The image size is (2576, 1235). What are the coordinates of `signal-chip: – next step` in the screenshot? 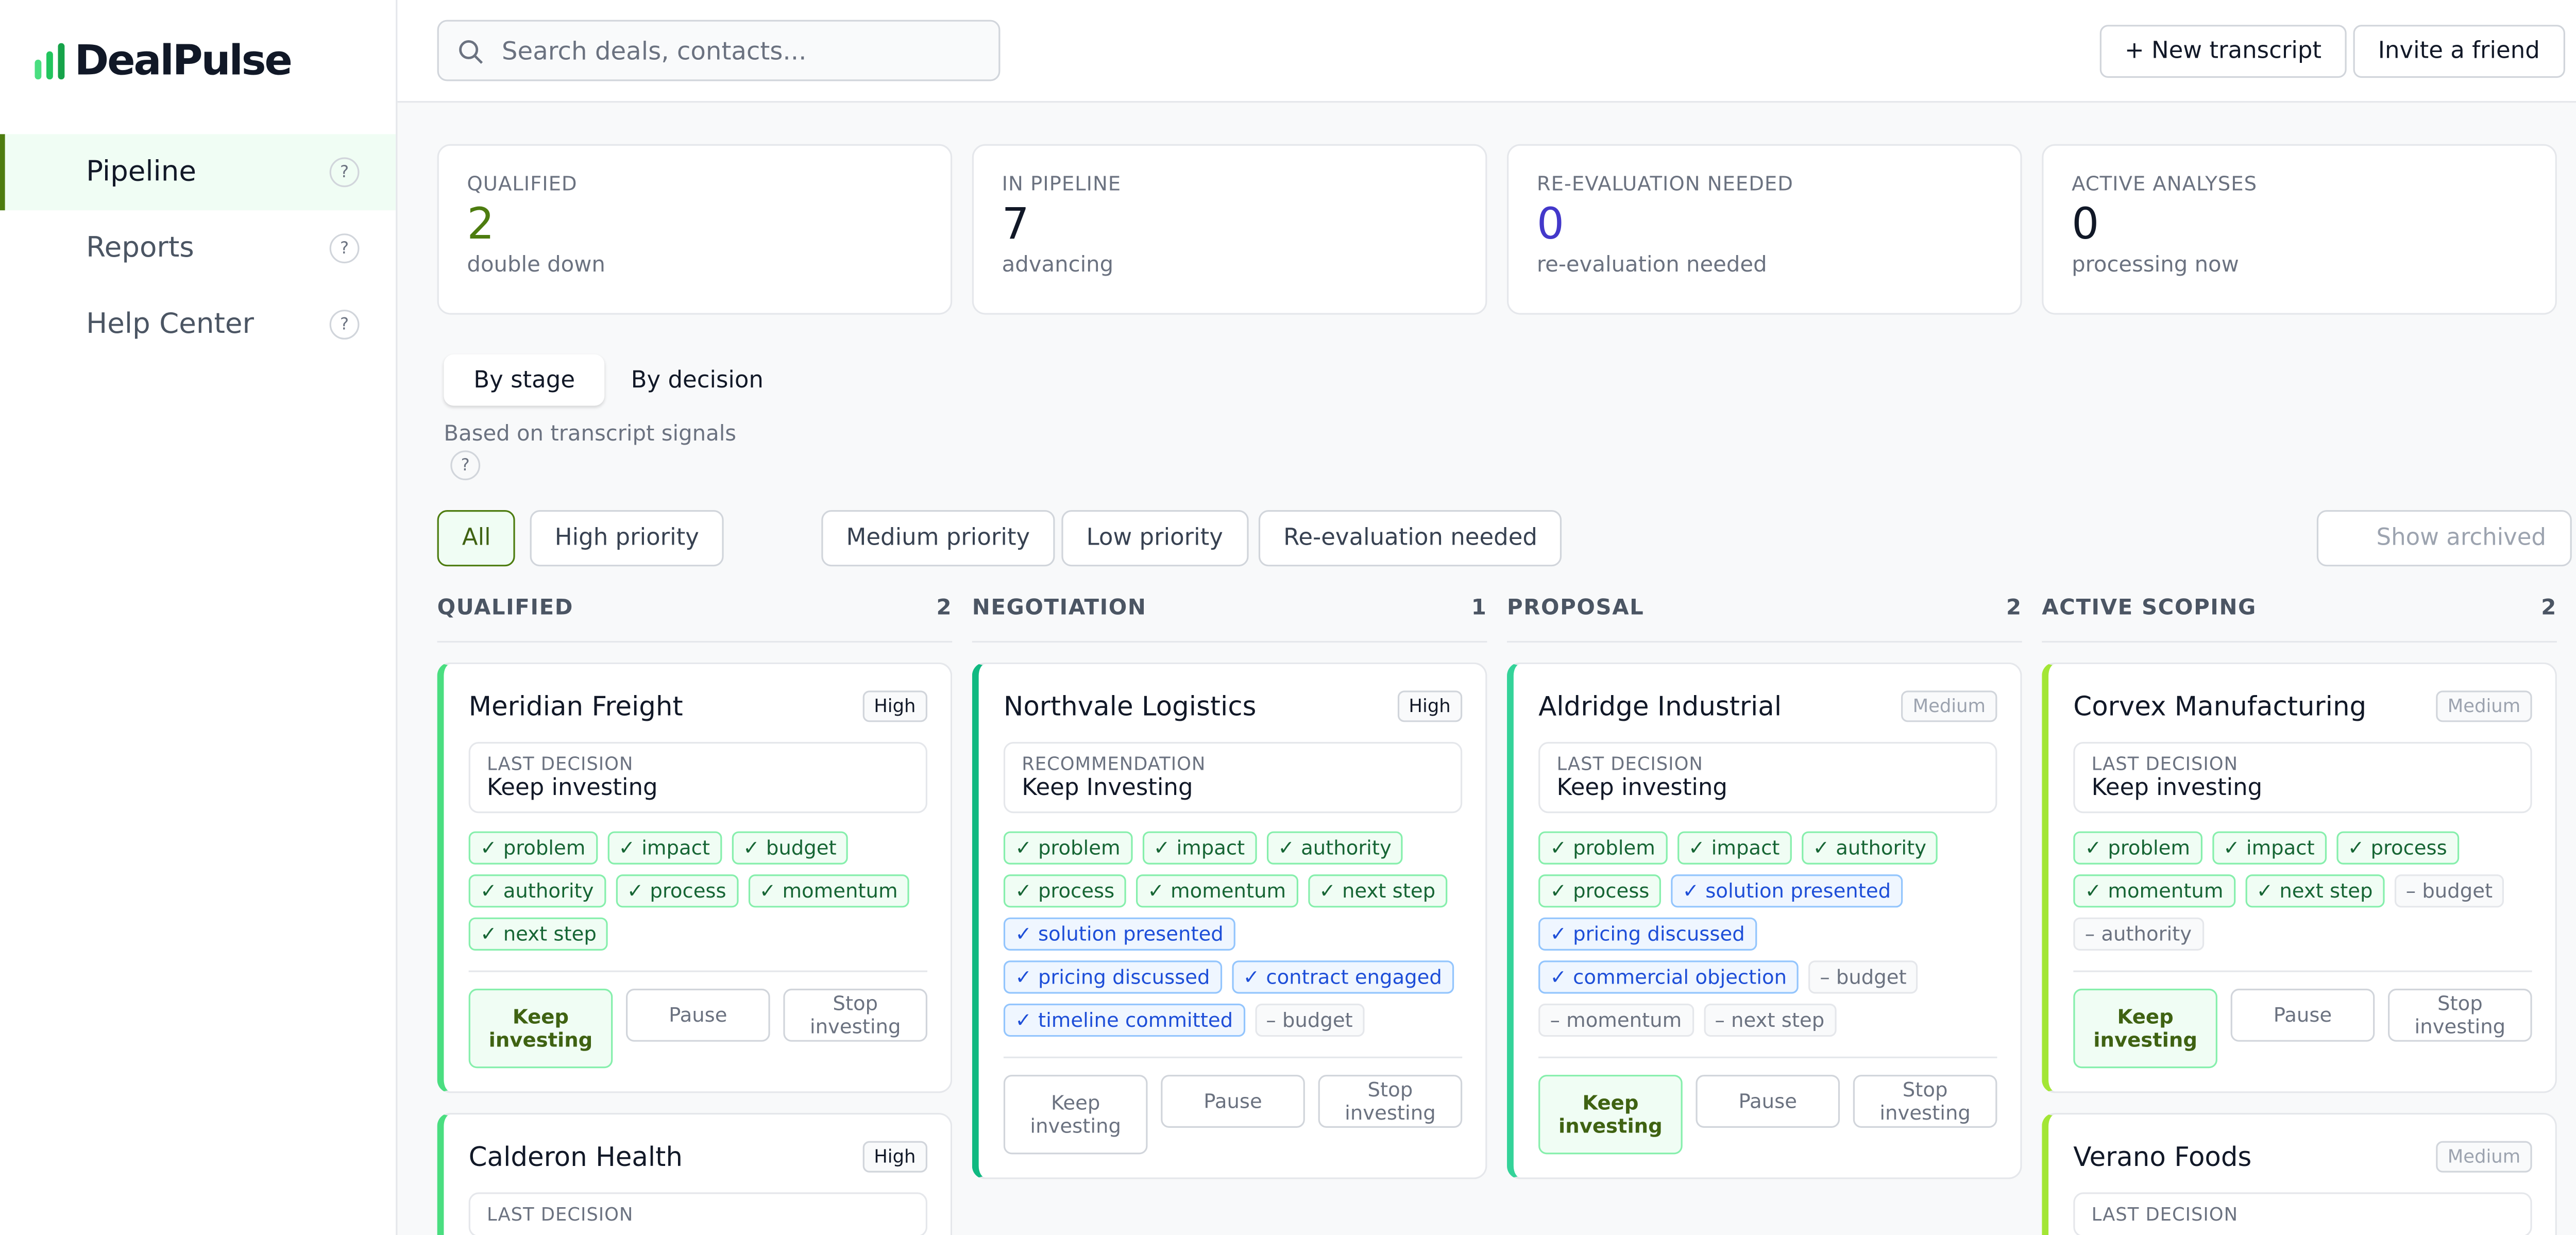 It's located at (1769, 1020).